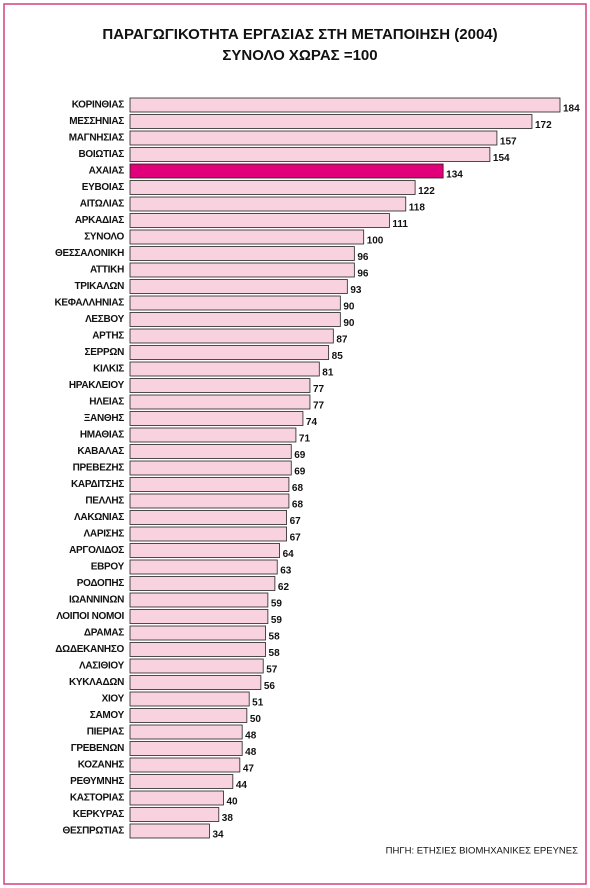 The height and width of the screenshot is (888, 590). Describe the element at coordinates (508, 142) in the screenshot. I see `value-label: 157` at that location.